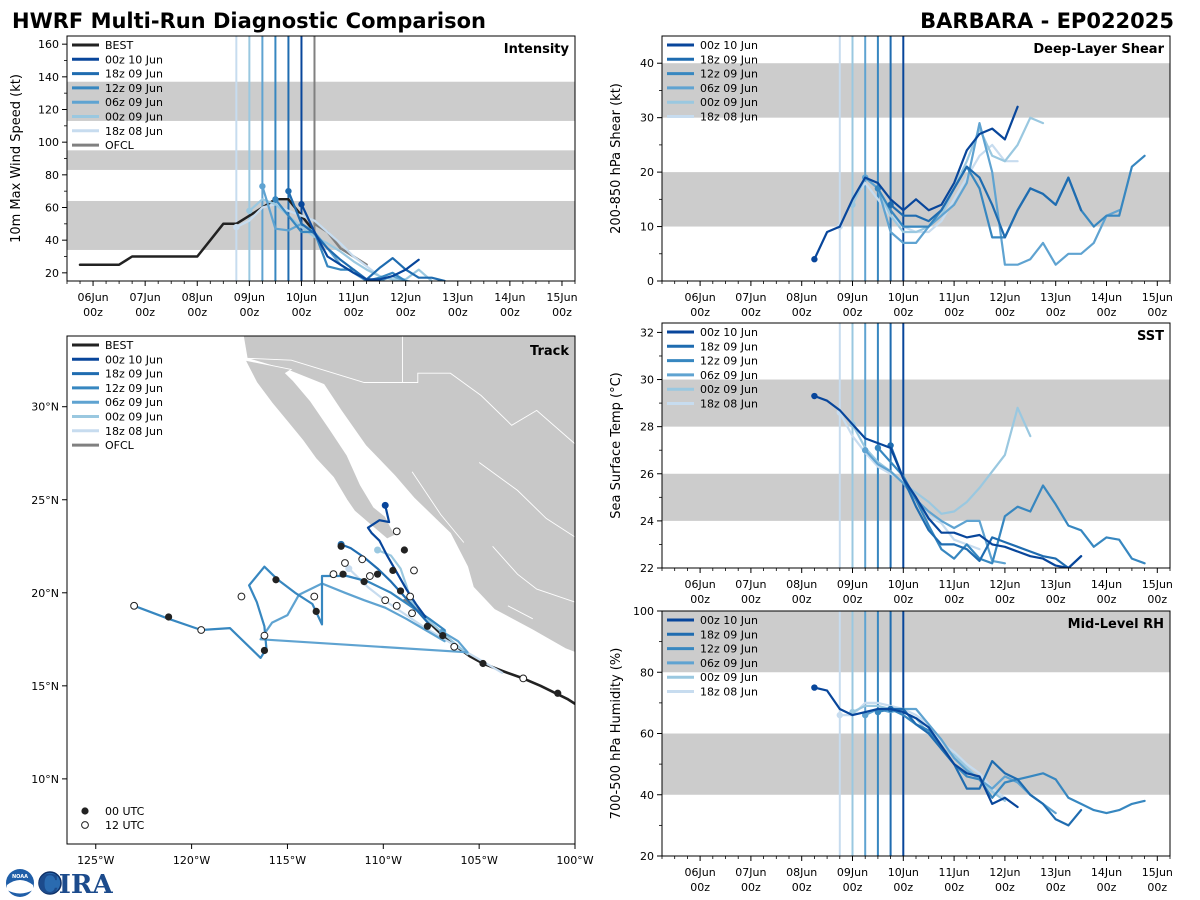  Describe the element at coordinates (647, 795) in the screenshot. I see `y-tick-label: 40` at that location.